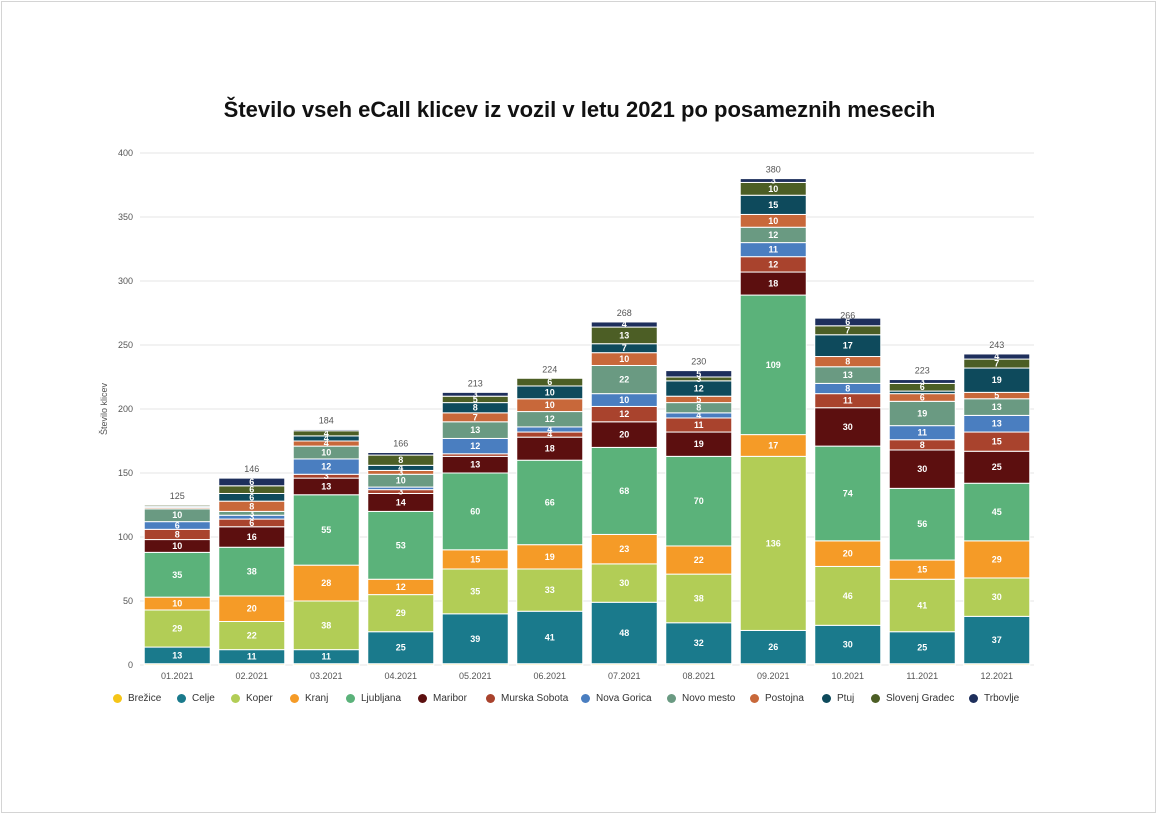  What do you see at coordinates (196, 698) in the screenshot?
I see `legend-item: Celje` at bounding box center [196, 698].